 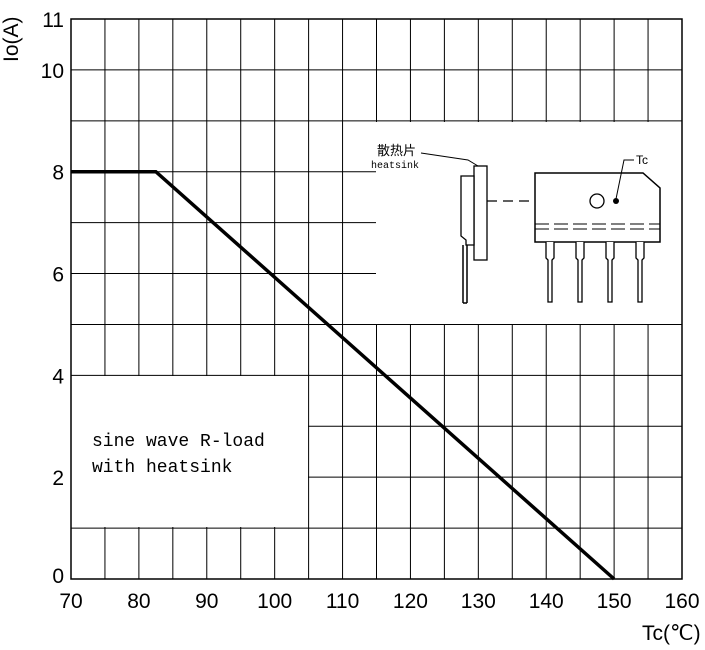 I want to click on x-tick-label: 120, so click(x=410, y=601).